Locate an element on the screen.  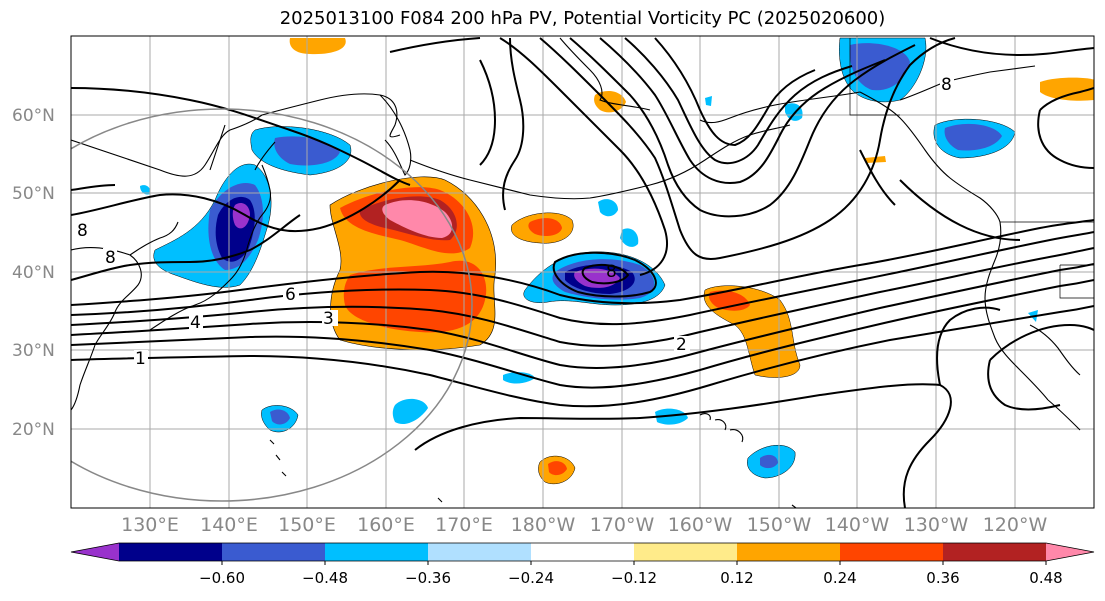
lon-label: 150°E is located at coordinates (307, 525).